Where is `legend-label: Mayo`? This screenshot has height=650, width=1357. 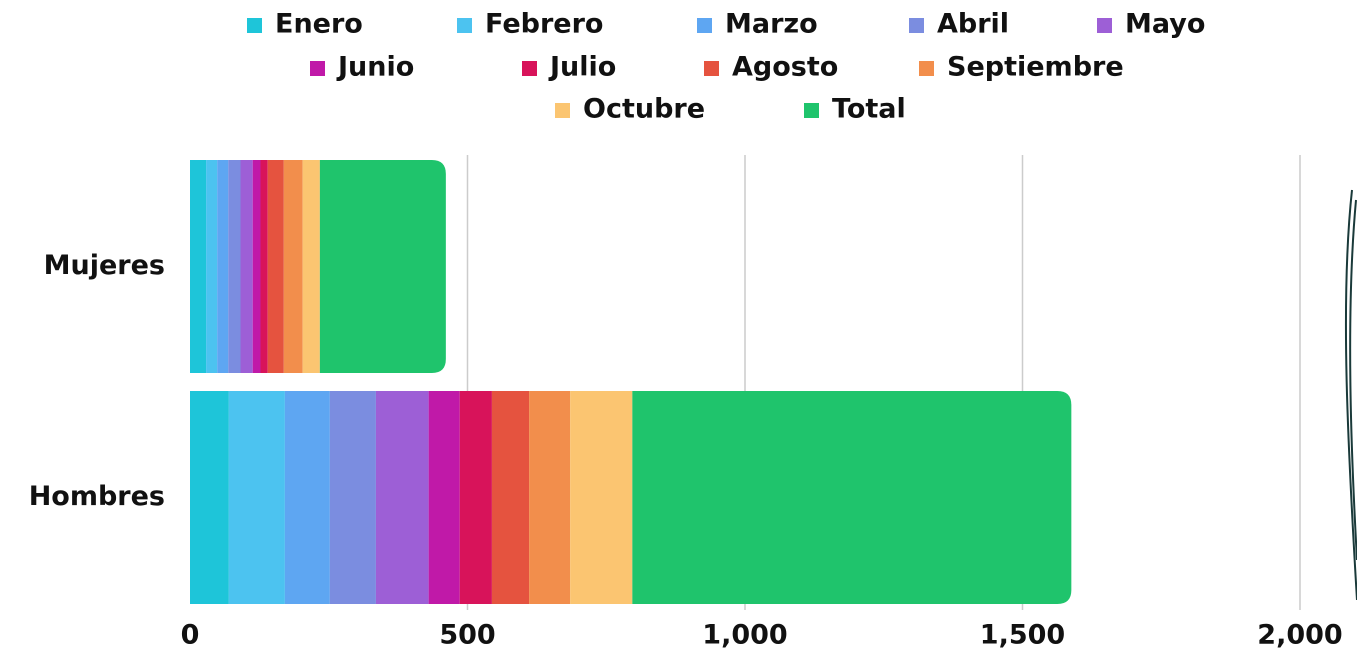 legend-label: Mayo is located at coordinates (1165, 24).